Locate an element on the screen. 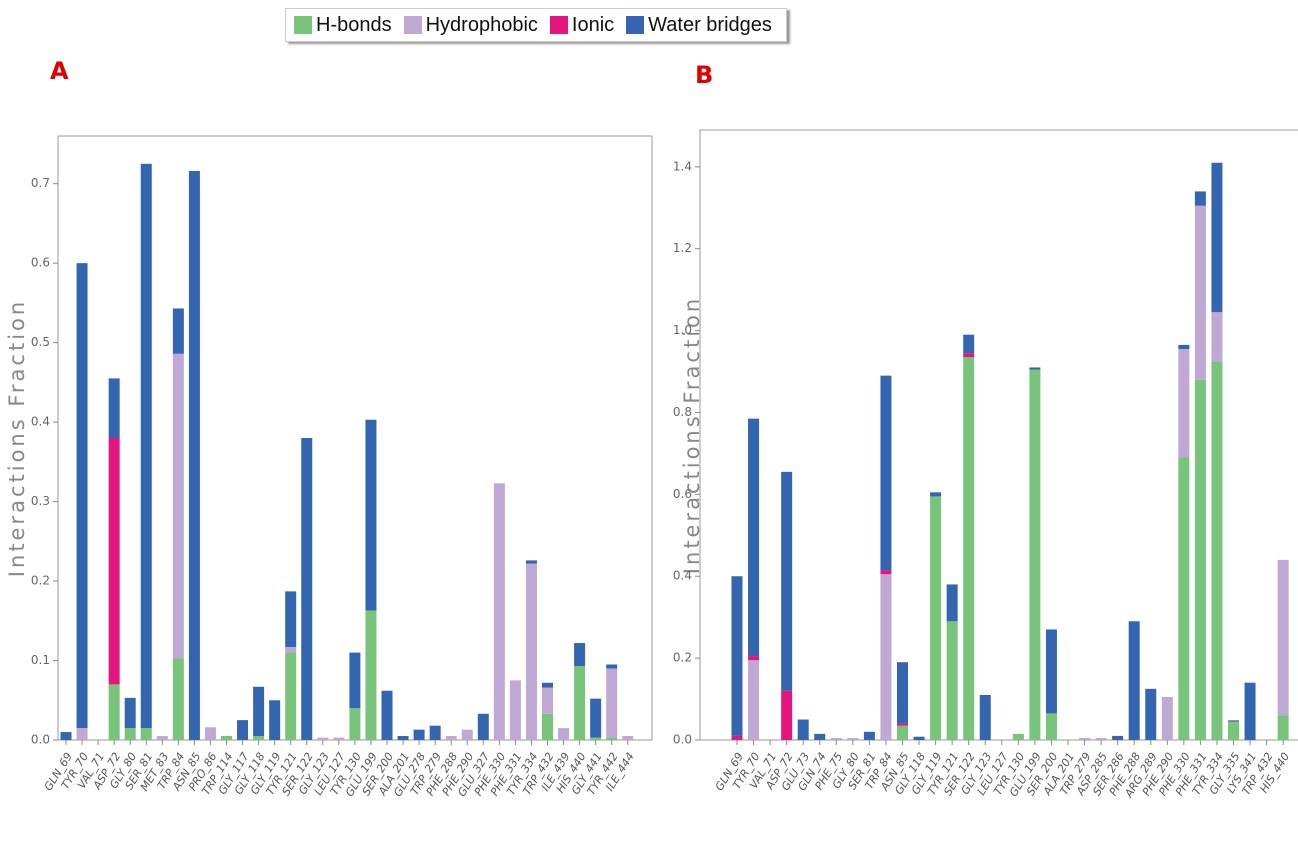 Image resolution: width=1298 pixels, height=866 pixels. legend-label: Hydrophobic is located at coordinates (481, 24).